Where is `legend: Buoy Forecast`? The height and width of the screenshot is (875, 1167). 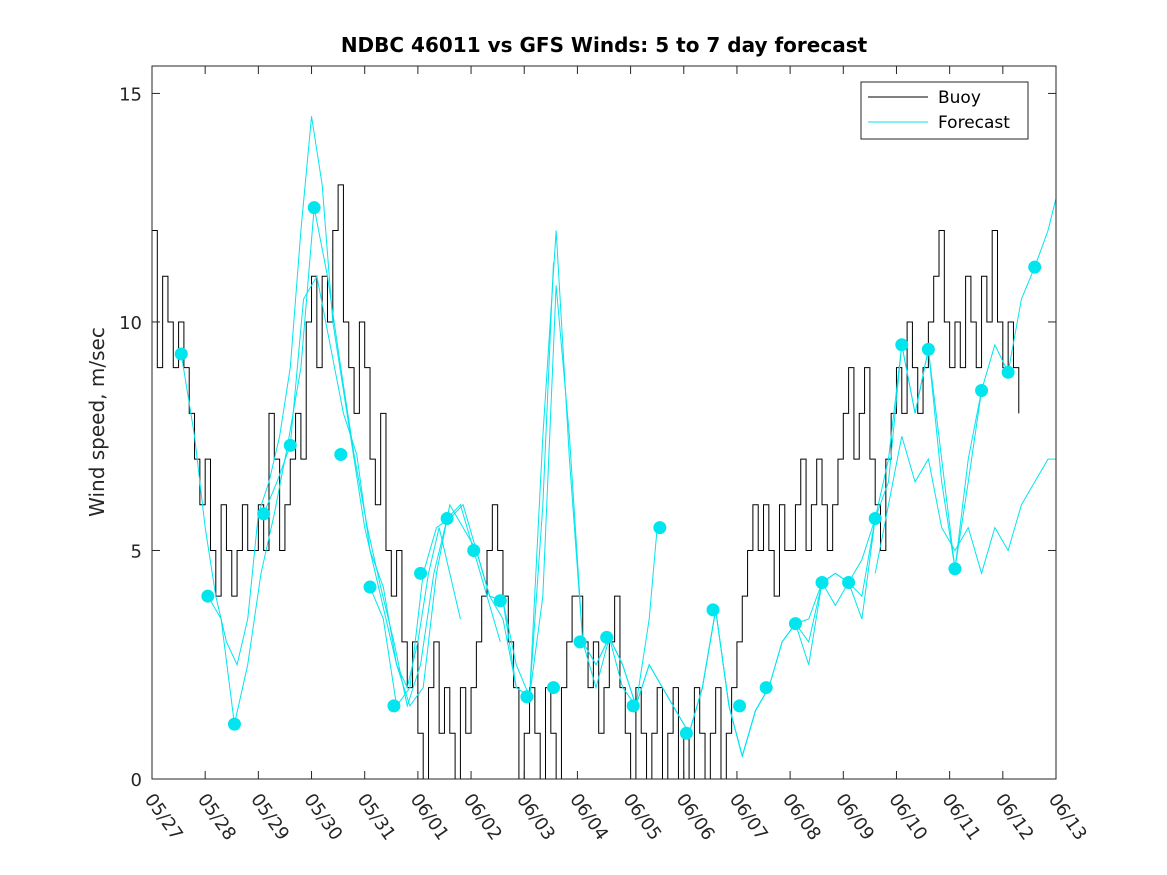 legend: Buoy Forecast is located at coordinates (944, 110).